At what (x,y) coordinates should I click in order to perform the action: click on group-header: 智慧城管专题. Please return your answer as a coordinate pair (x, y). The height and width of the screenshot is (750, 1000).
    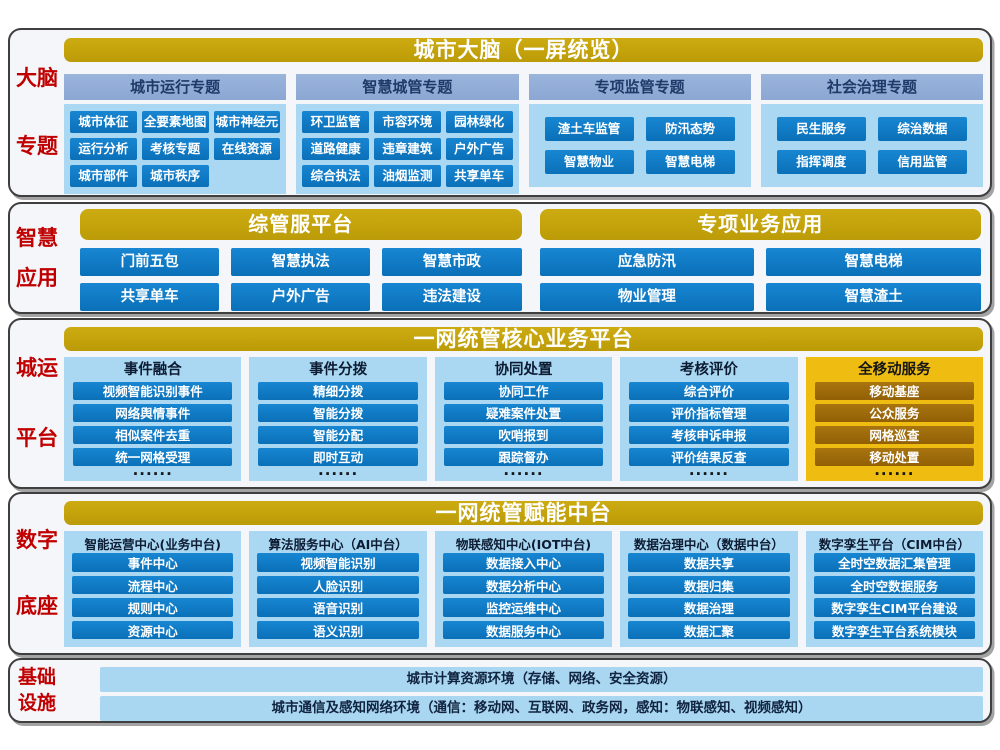
    Looking at the image, I should click on (407, 87).